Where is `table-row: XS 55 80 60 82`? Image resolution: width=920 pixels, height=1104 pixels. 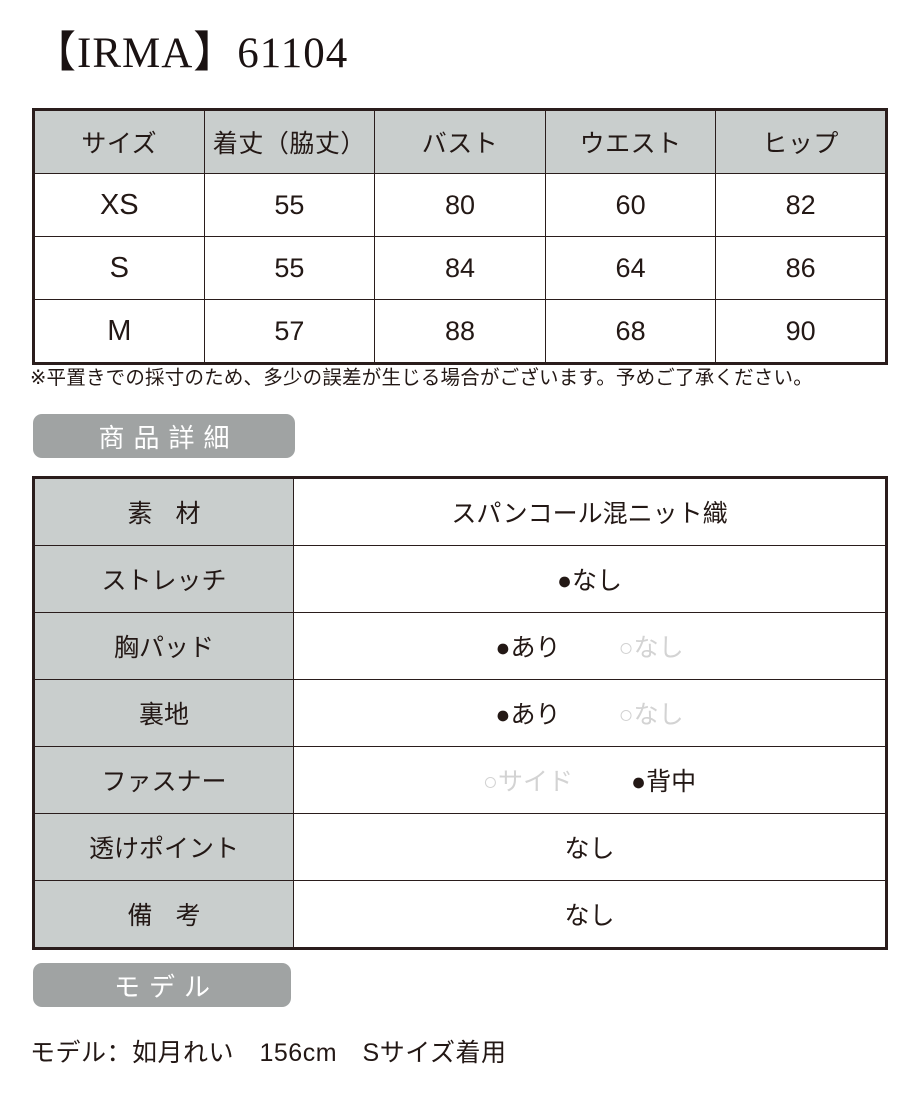 table-row: XS 55 80 60 82 is located at coordinates (460, 205).